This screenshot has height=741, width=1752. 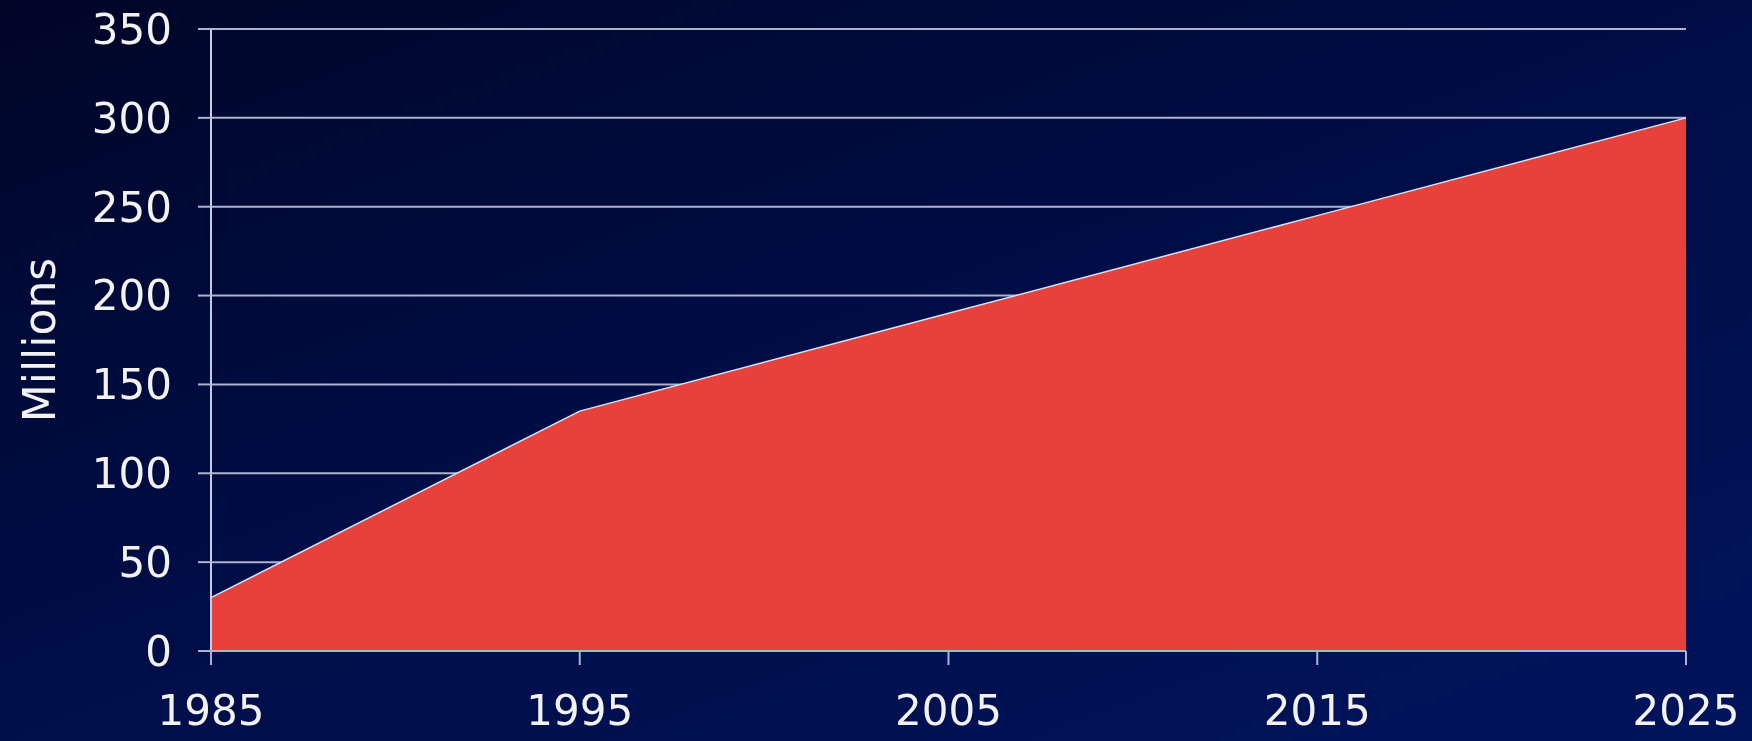 I want to click on y-tick-label: 150, so click(x=131, y=385).